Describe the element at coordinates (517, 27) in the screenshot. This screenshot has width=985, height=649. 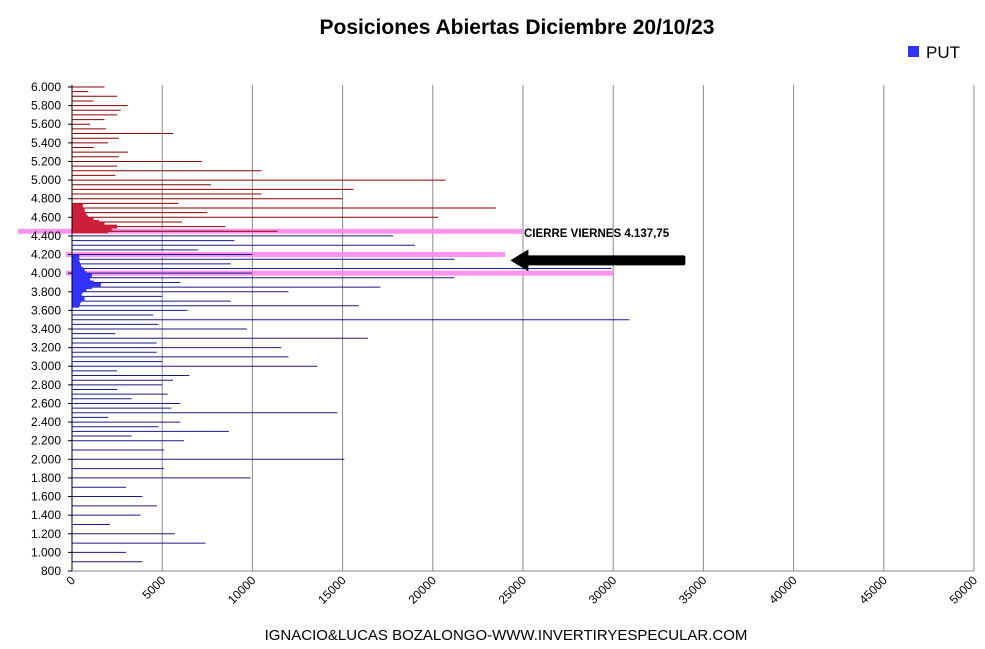
I see `chart-title: Posiciones Abiertas Diciembre 20/10/23` at that location.